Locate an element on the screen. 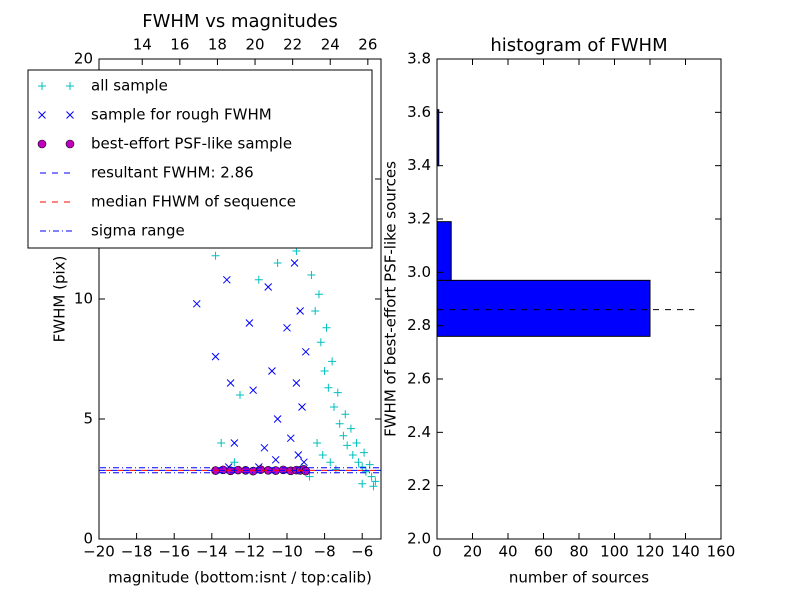 The image size is (800, 600). legend-label: all sample is located at coordinates (129, 86).